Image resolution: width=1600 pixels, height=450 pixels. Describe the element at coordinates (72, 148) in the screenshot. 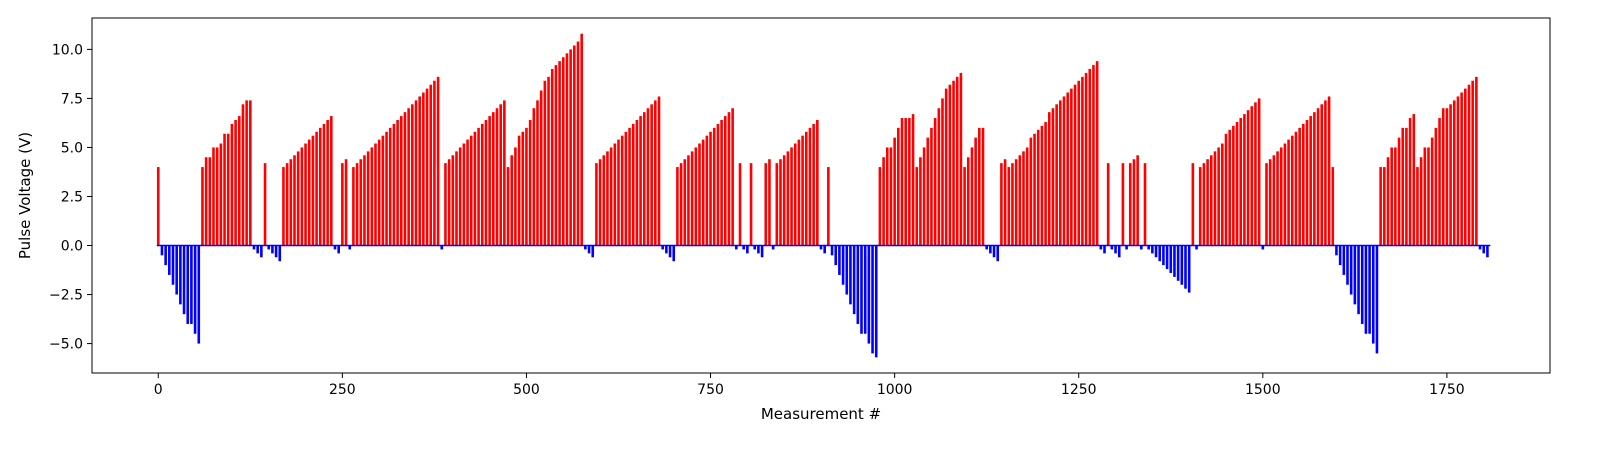

I see `y-tick-label: 5.0` at that location.